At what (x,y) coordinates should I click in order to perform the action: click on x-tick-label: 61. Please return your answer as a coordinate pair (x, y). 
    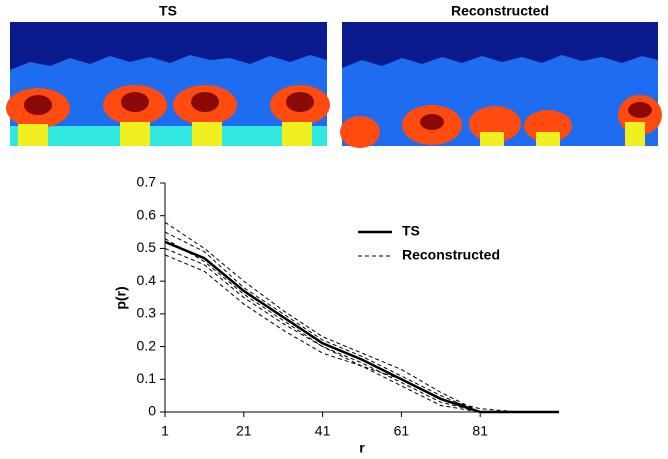
    Looking at the image, I should click on (402, 431).